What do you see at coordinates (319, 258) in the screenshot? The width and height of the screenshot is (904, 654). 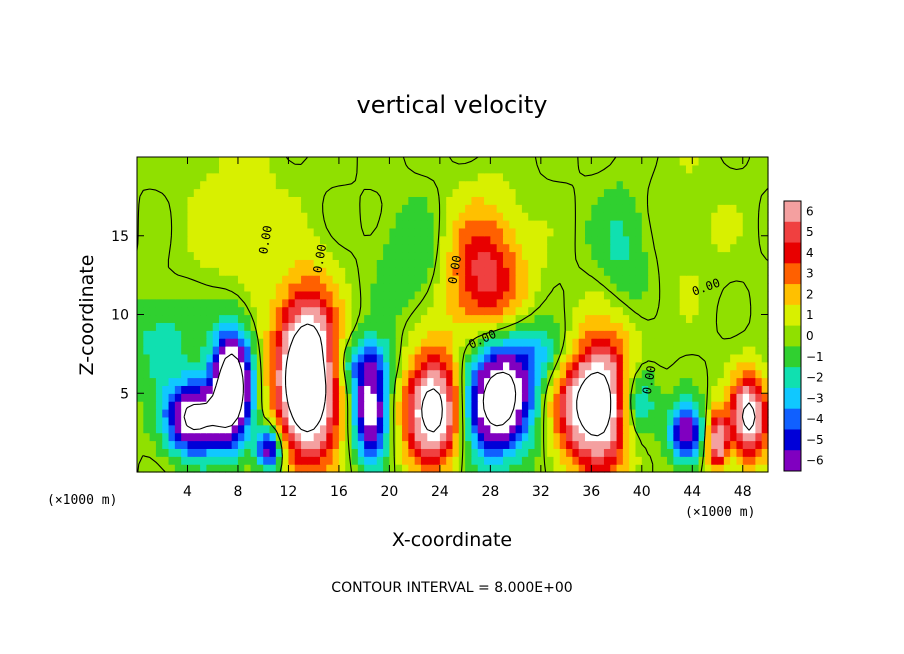 I see `contour-label: 0.00` at bounding box center [319, 258].